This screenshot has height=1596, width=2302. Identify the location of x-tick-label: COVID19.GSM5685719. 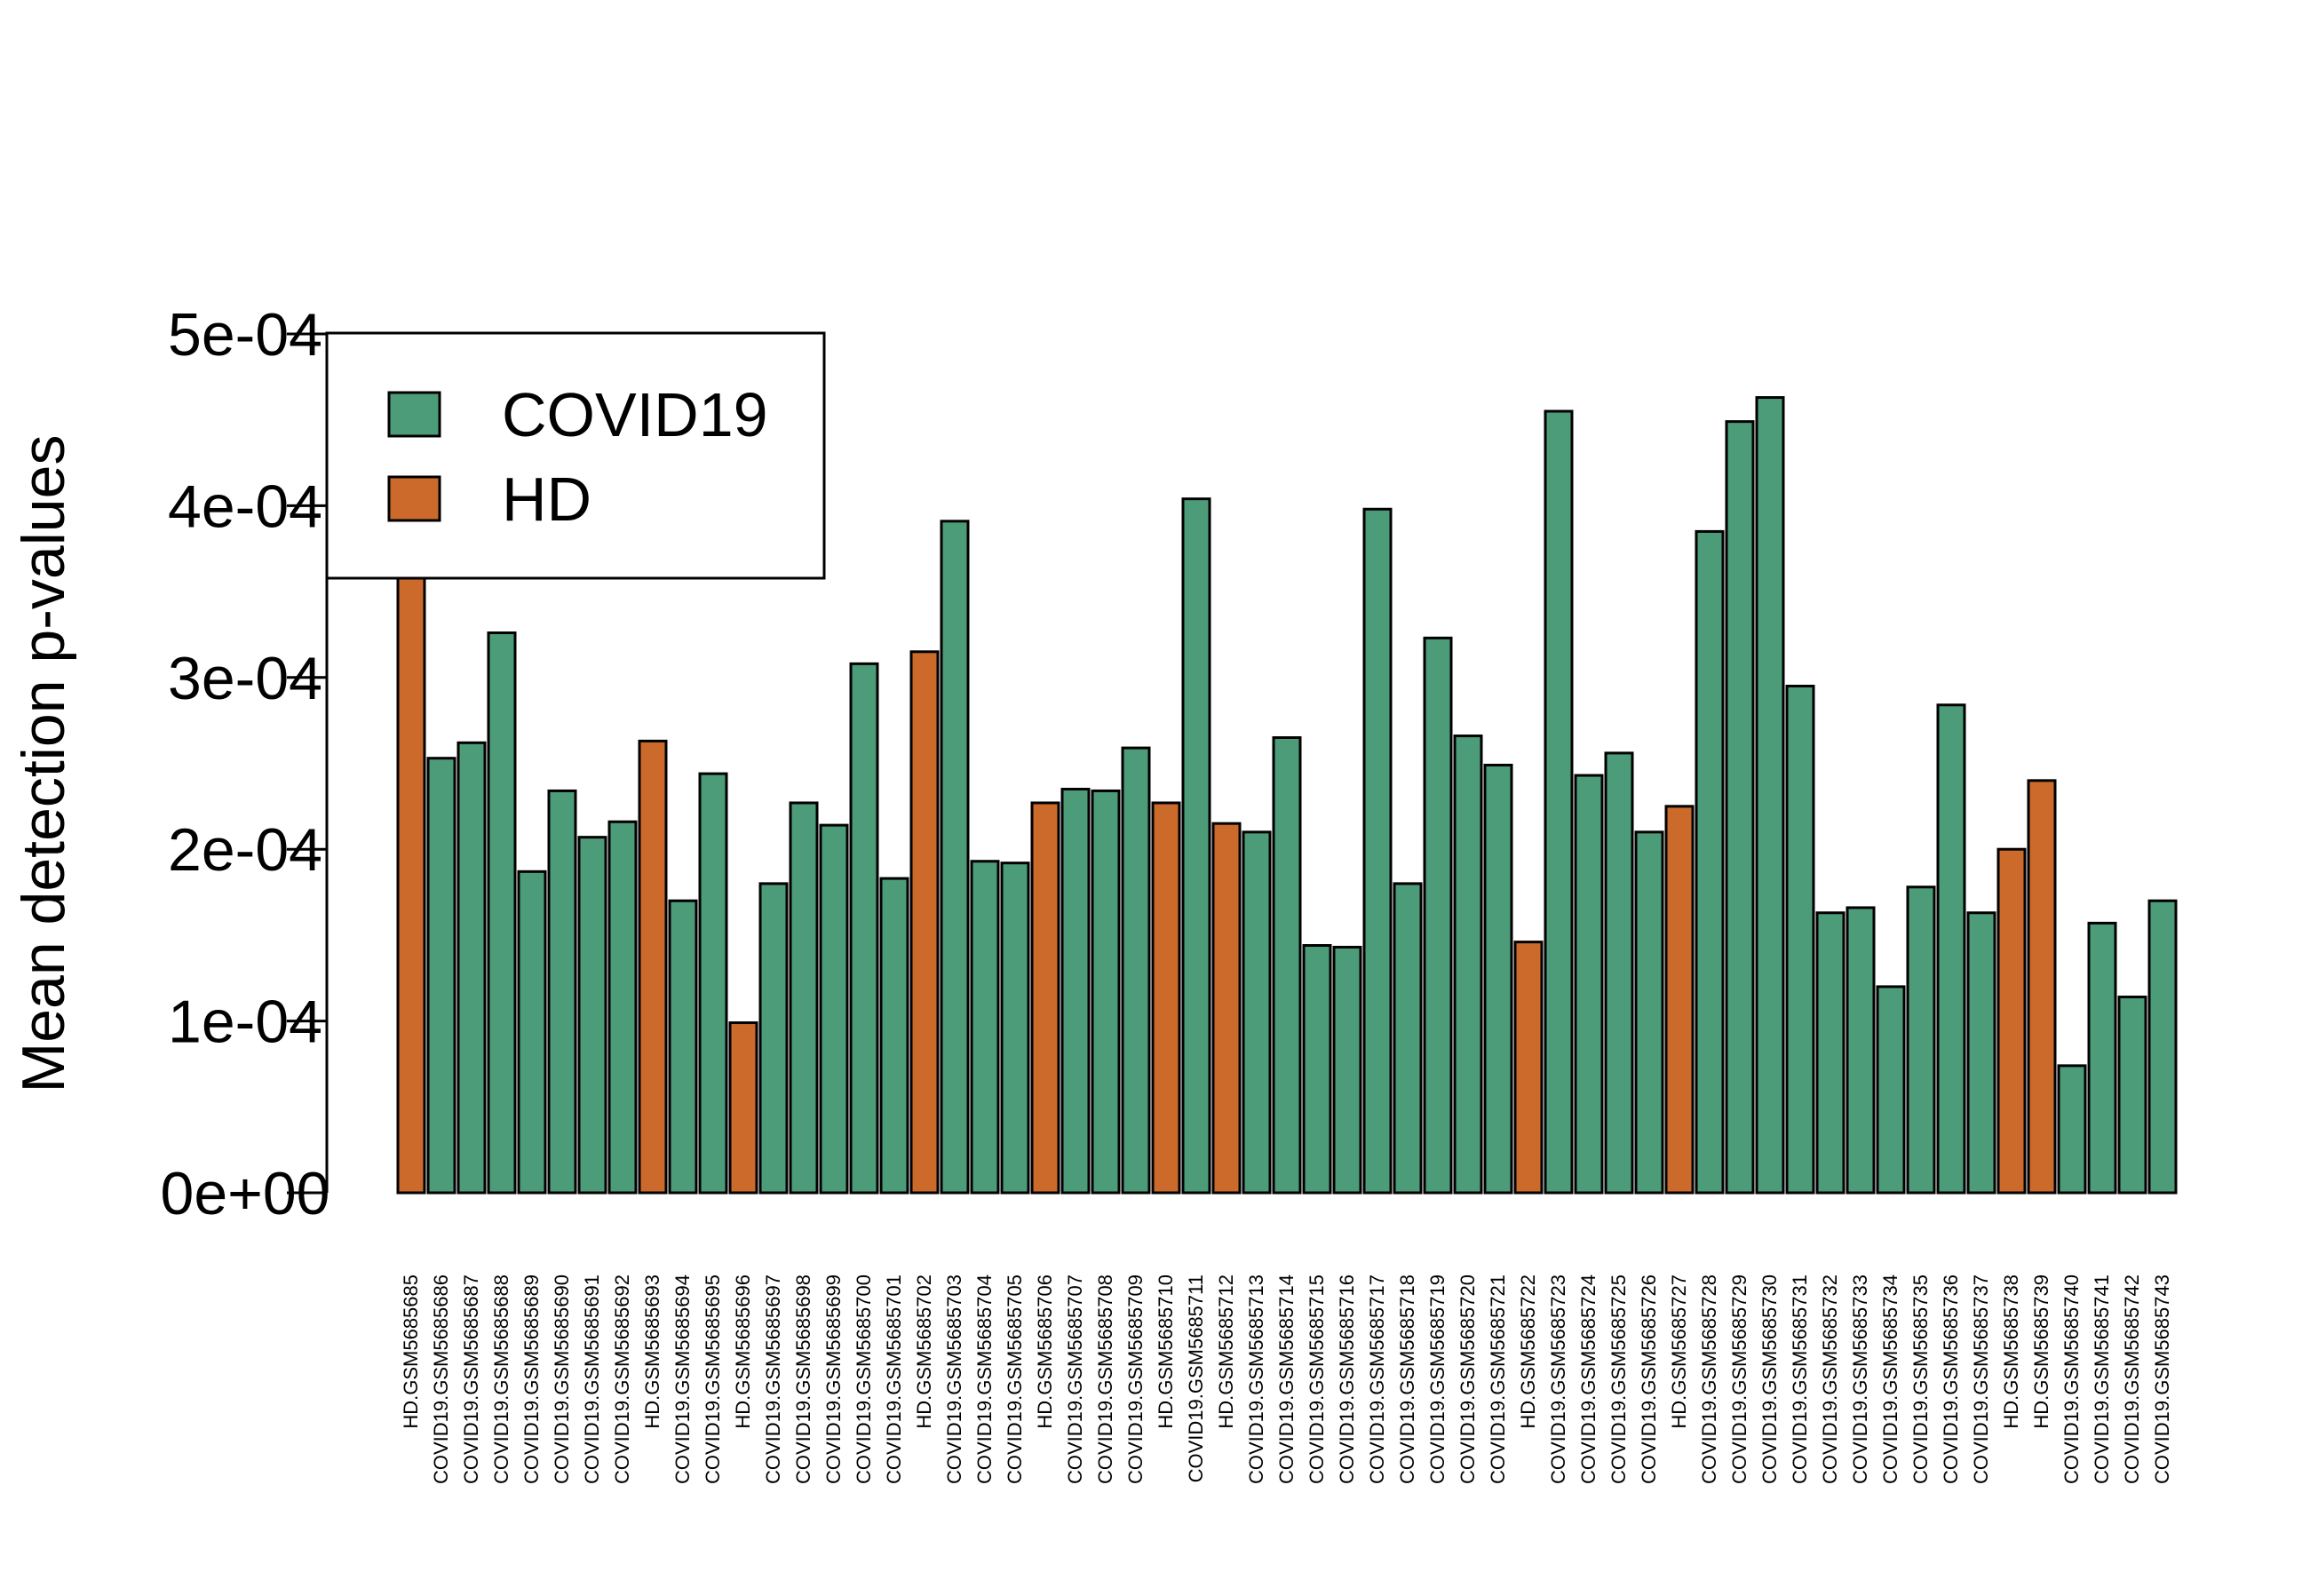
(1438, 1379).